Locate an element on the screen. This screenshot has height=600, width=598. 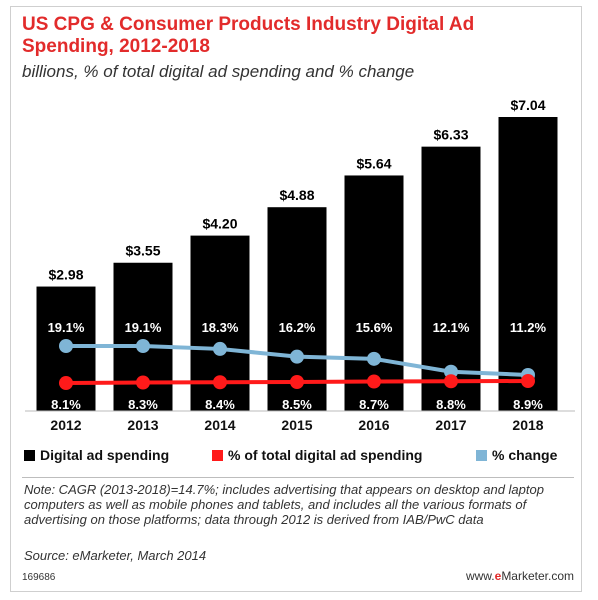
legend-item-change: % change is located at coordinates (516, 455).